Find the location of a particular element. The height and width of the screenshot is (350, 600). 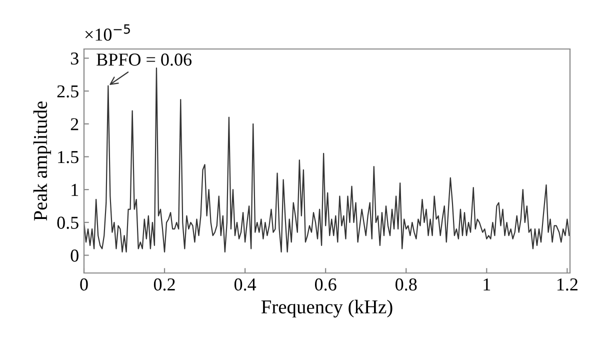

x-tick-label: 0 is located at coordinates (84, 284).